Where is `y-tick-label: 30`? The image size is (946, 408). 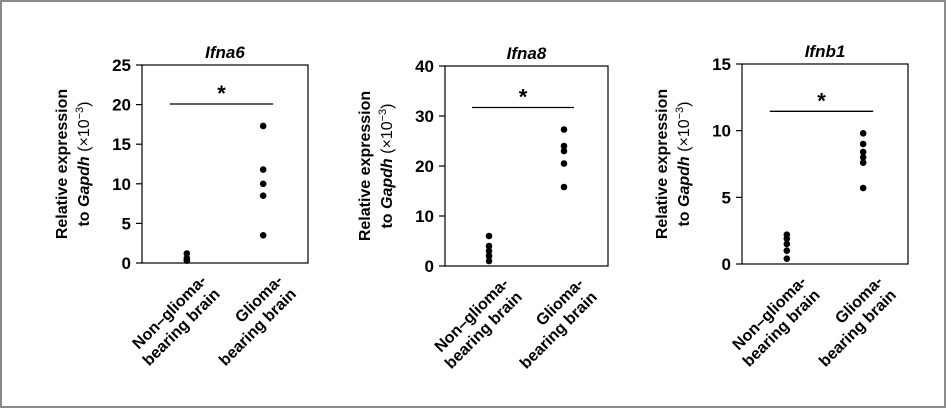
y-tick-label: 30 is located at coordinates (424, 116).